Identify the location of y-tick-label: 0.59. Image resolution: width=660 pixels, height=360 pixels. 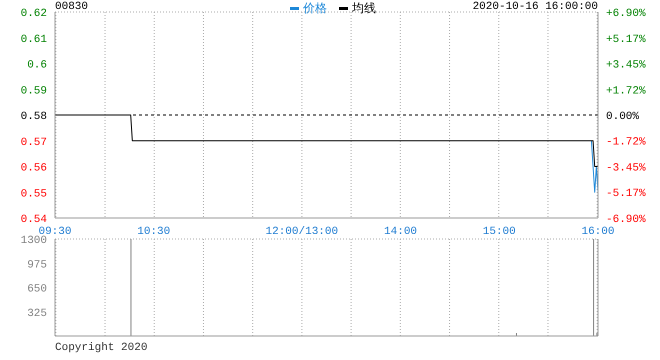
(33, 91).